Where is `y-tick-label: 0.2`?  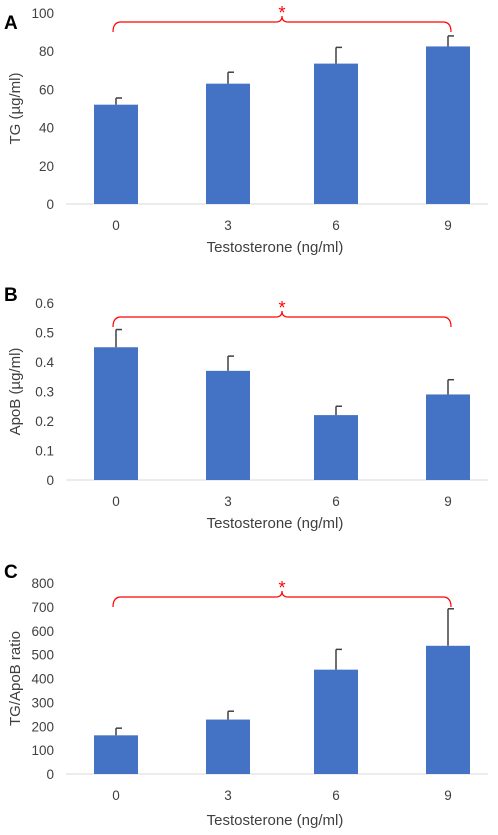 y-tick-label: 0.2 is located at coordinates (44, 421).